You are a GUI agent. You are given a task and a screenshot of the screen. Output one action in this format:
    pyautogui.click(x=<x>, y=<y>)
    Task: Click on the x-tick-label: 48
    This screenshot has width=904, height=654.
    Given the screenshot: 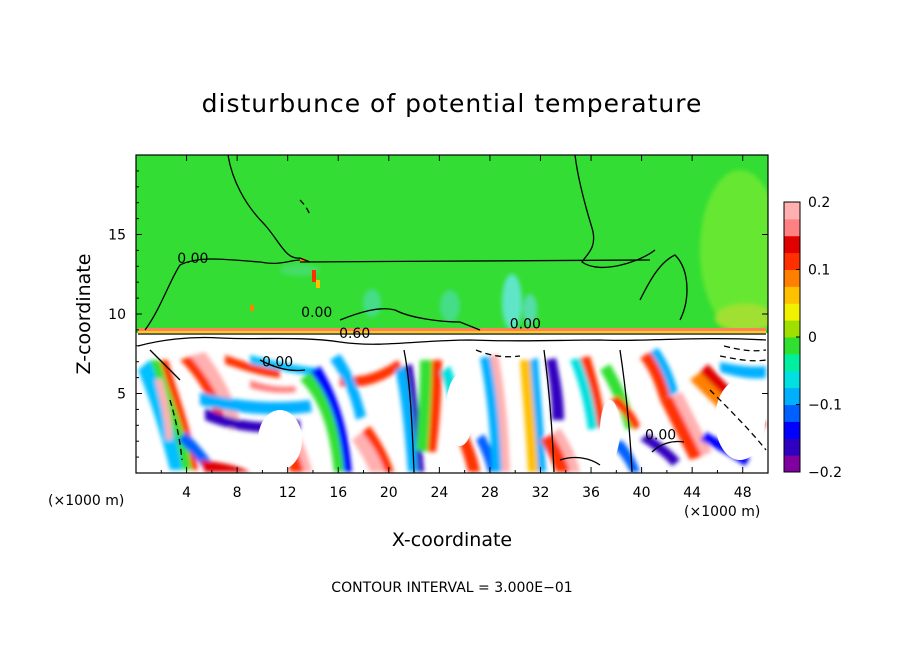 What is the action you would take?
    pyautogui.click(x=743, y=493)
    